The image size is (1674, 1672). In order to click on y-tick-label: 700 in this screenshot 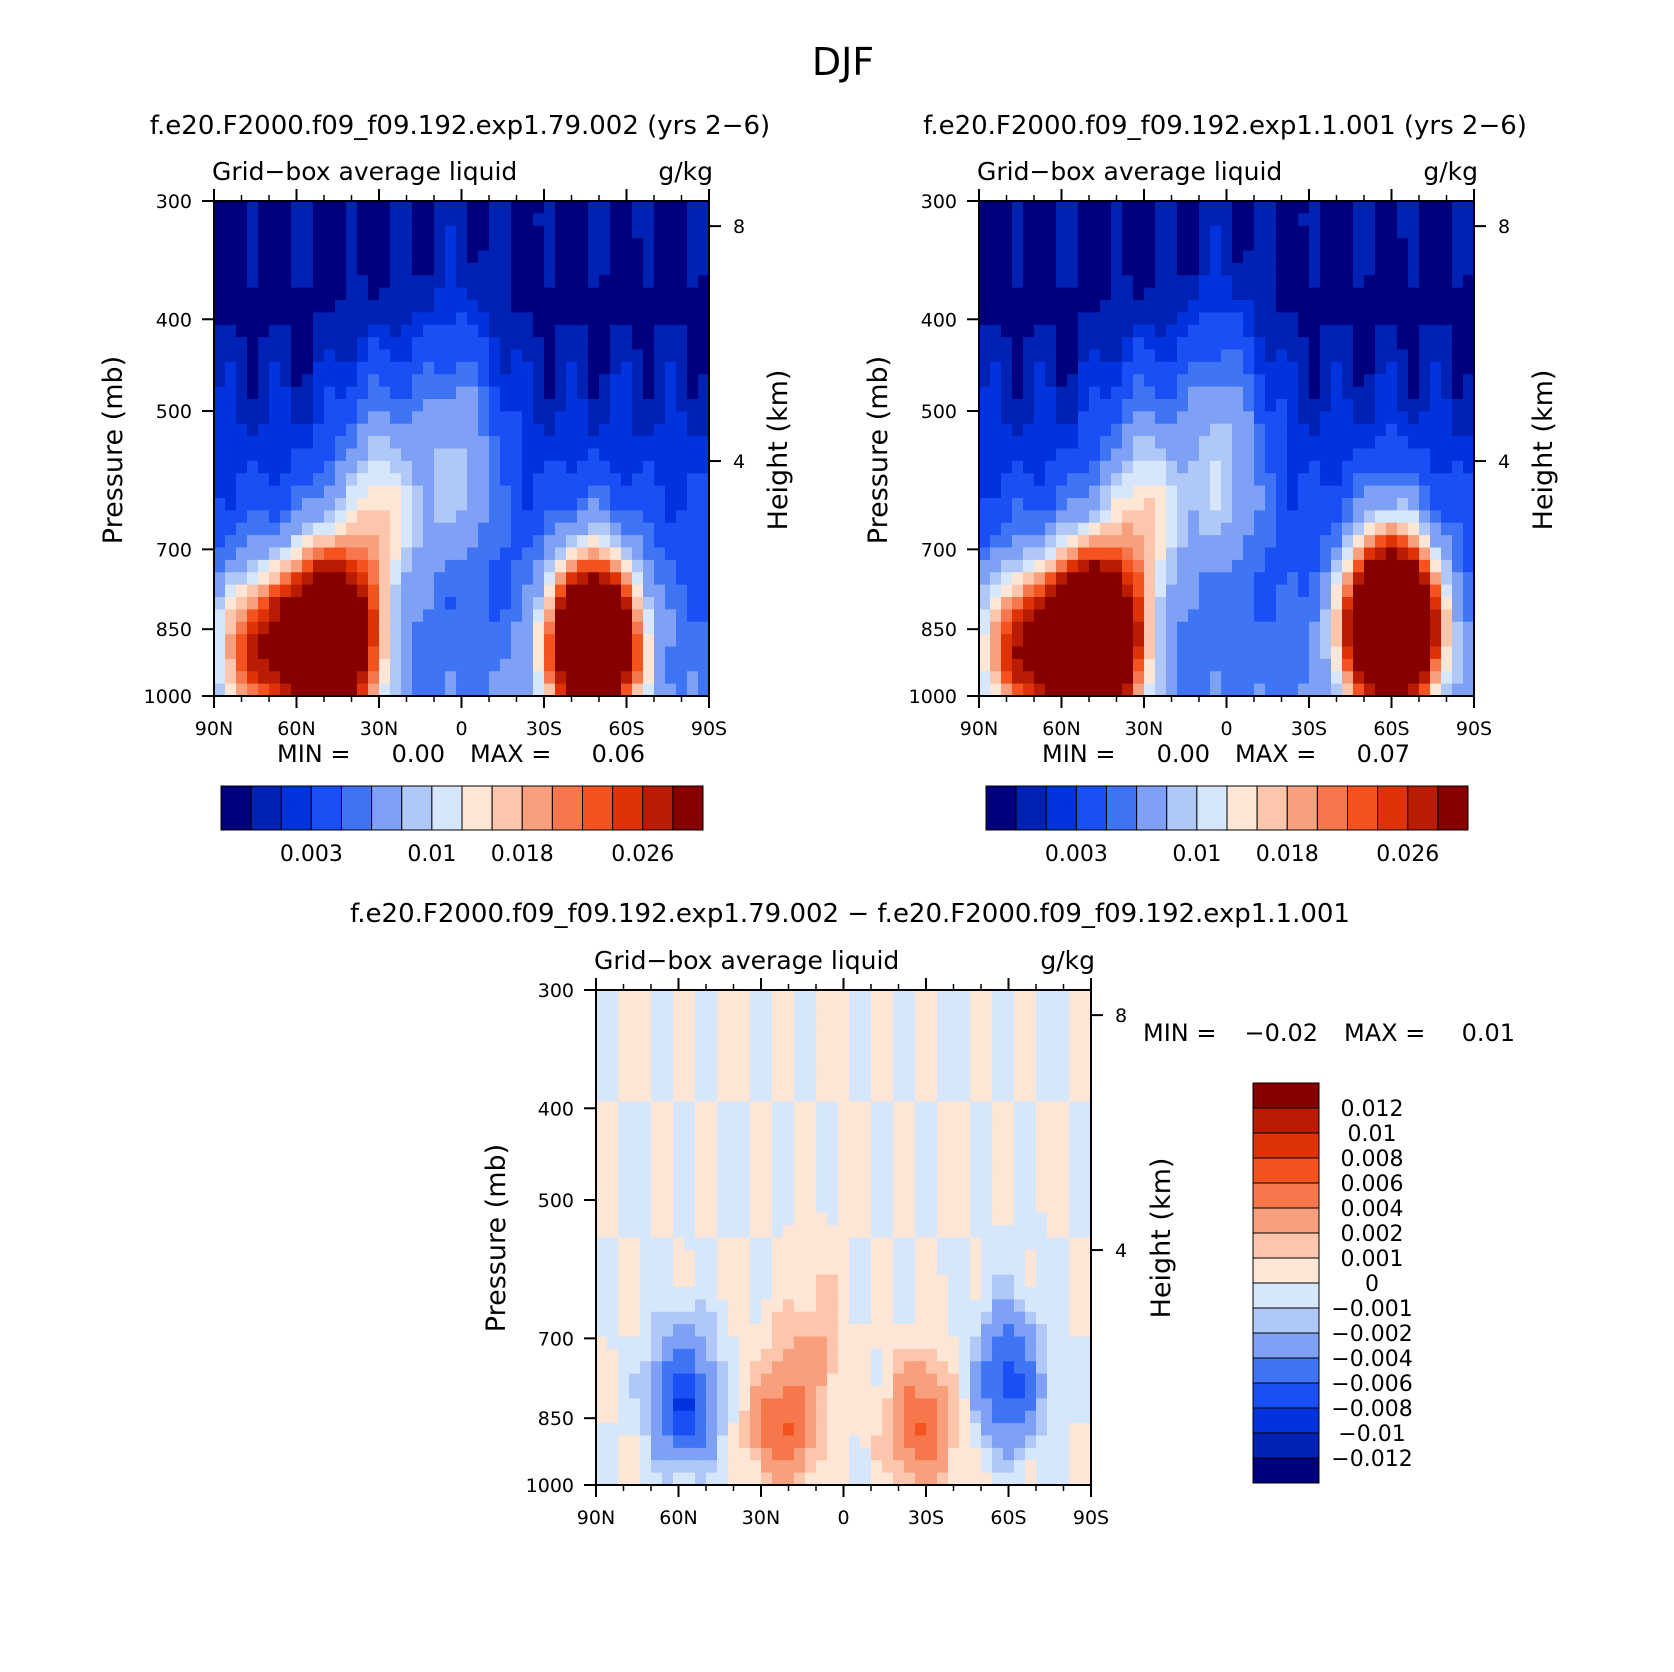, I will do `click(174, 550)`.